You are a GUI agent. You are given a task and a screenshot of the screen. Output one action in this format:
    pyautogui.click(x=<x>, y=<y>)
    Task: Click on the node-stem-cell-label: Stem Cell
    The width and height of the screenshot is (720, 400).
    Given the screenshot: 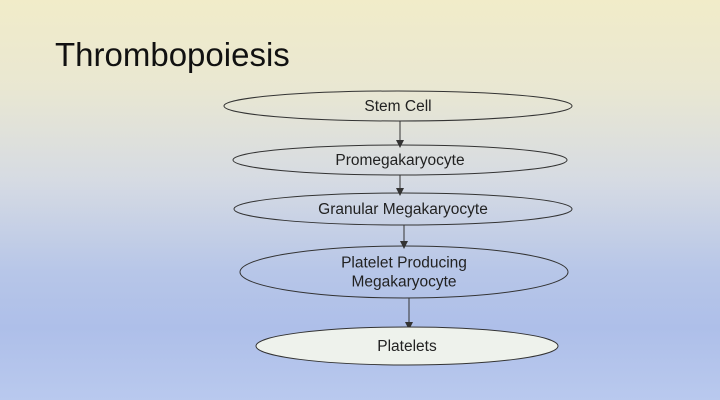 What is the action you would take?
    pyautogui.click(x=397, y=106)
    